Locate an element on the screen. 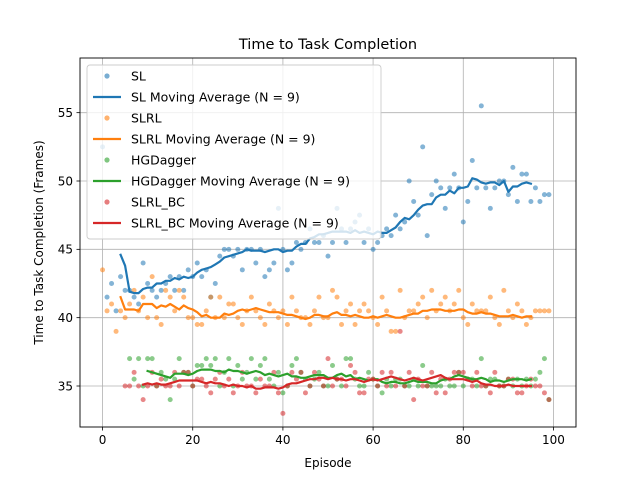 The height and width of the screenshot is (480, 640). chart-title: Time to Task Completion is located at coordinates (327, 45).